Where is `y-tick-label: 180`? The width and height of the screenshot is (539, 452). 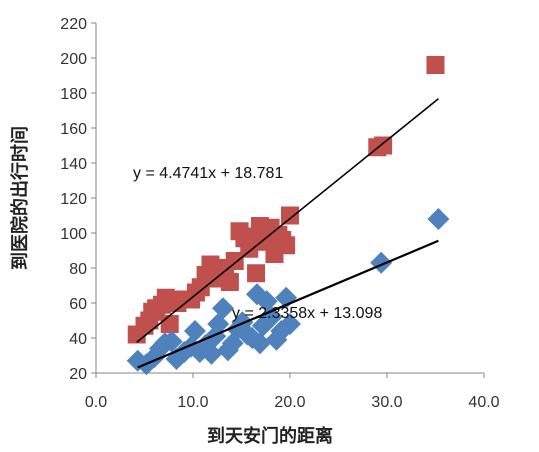
y-tick-label: 180 is located at coordinates (73, 94).